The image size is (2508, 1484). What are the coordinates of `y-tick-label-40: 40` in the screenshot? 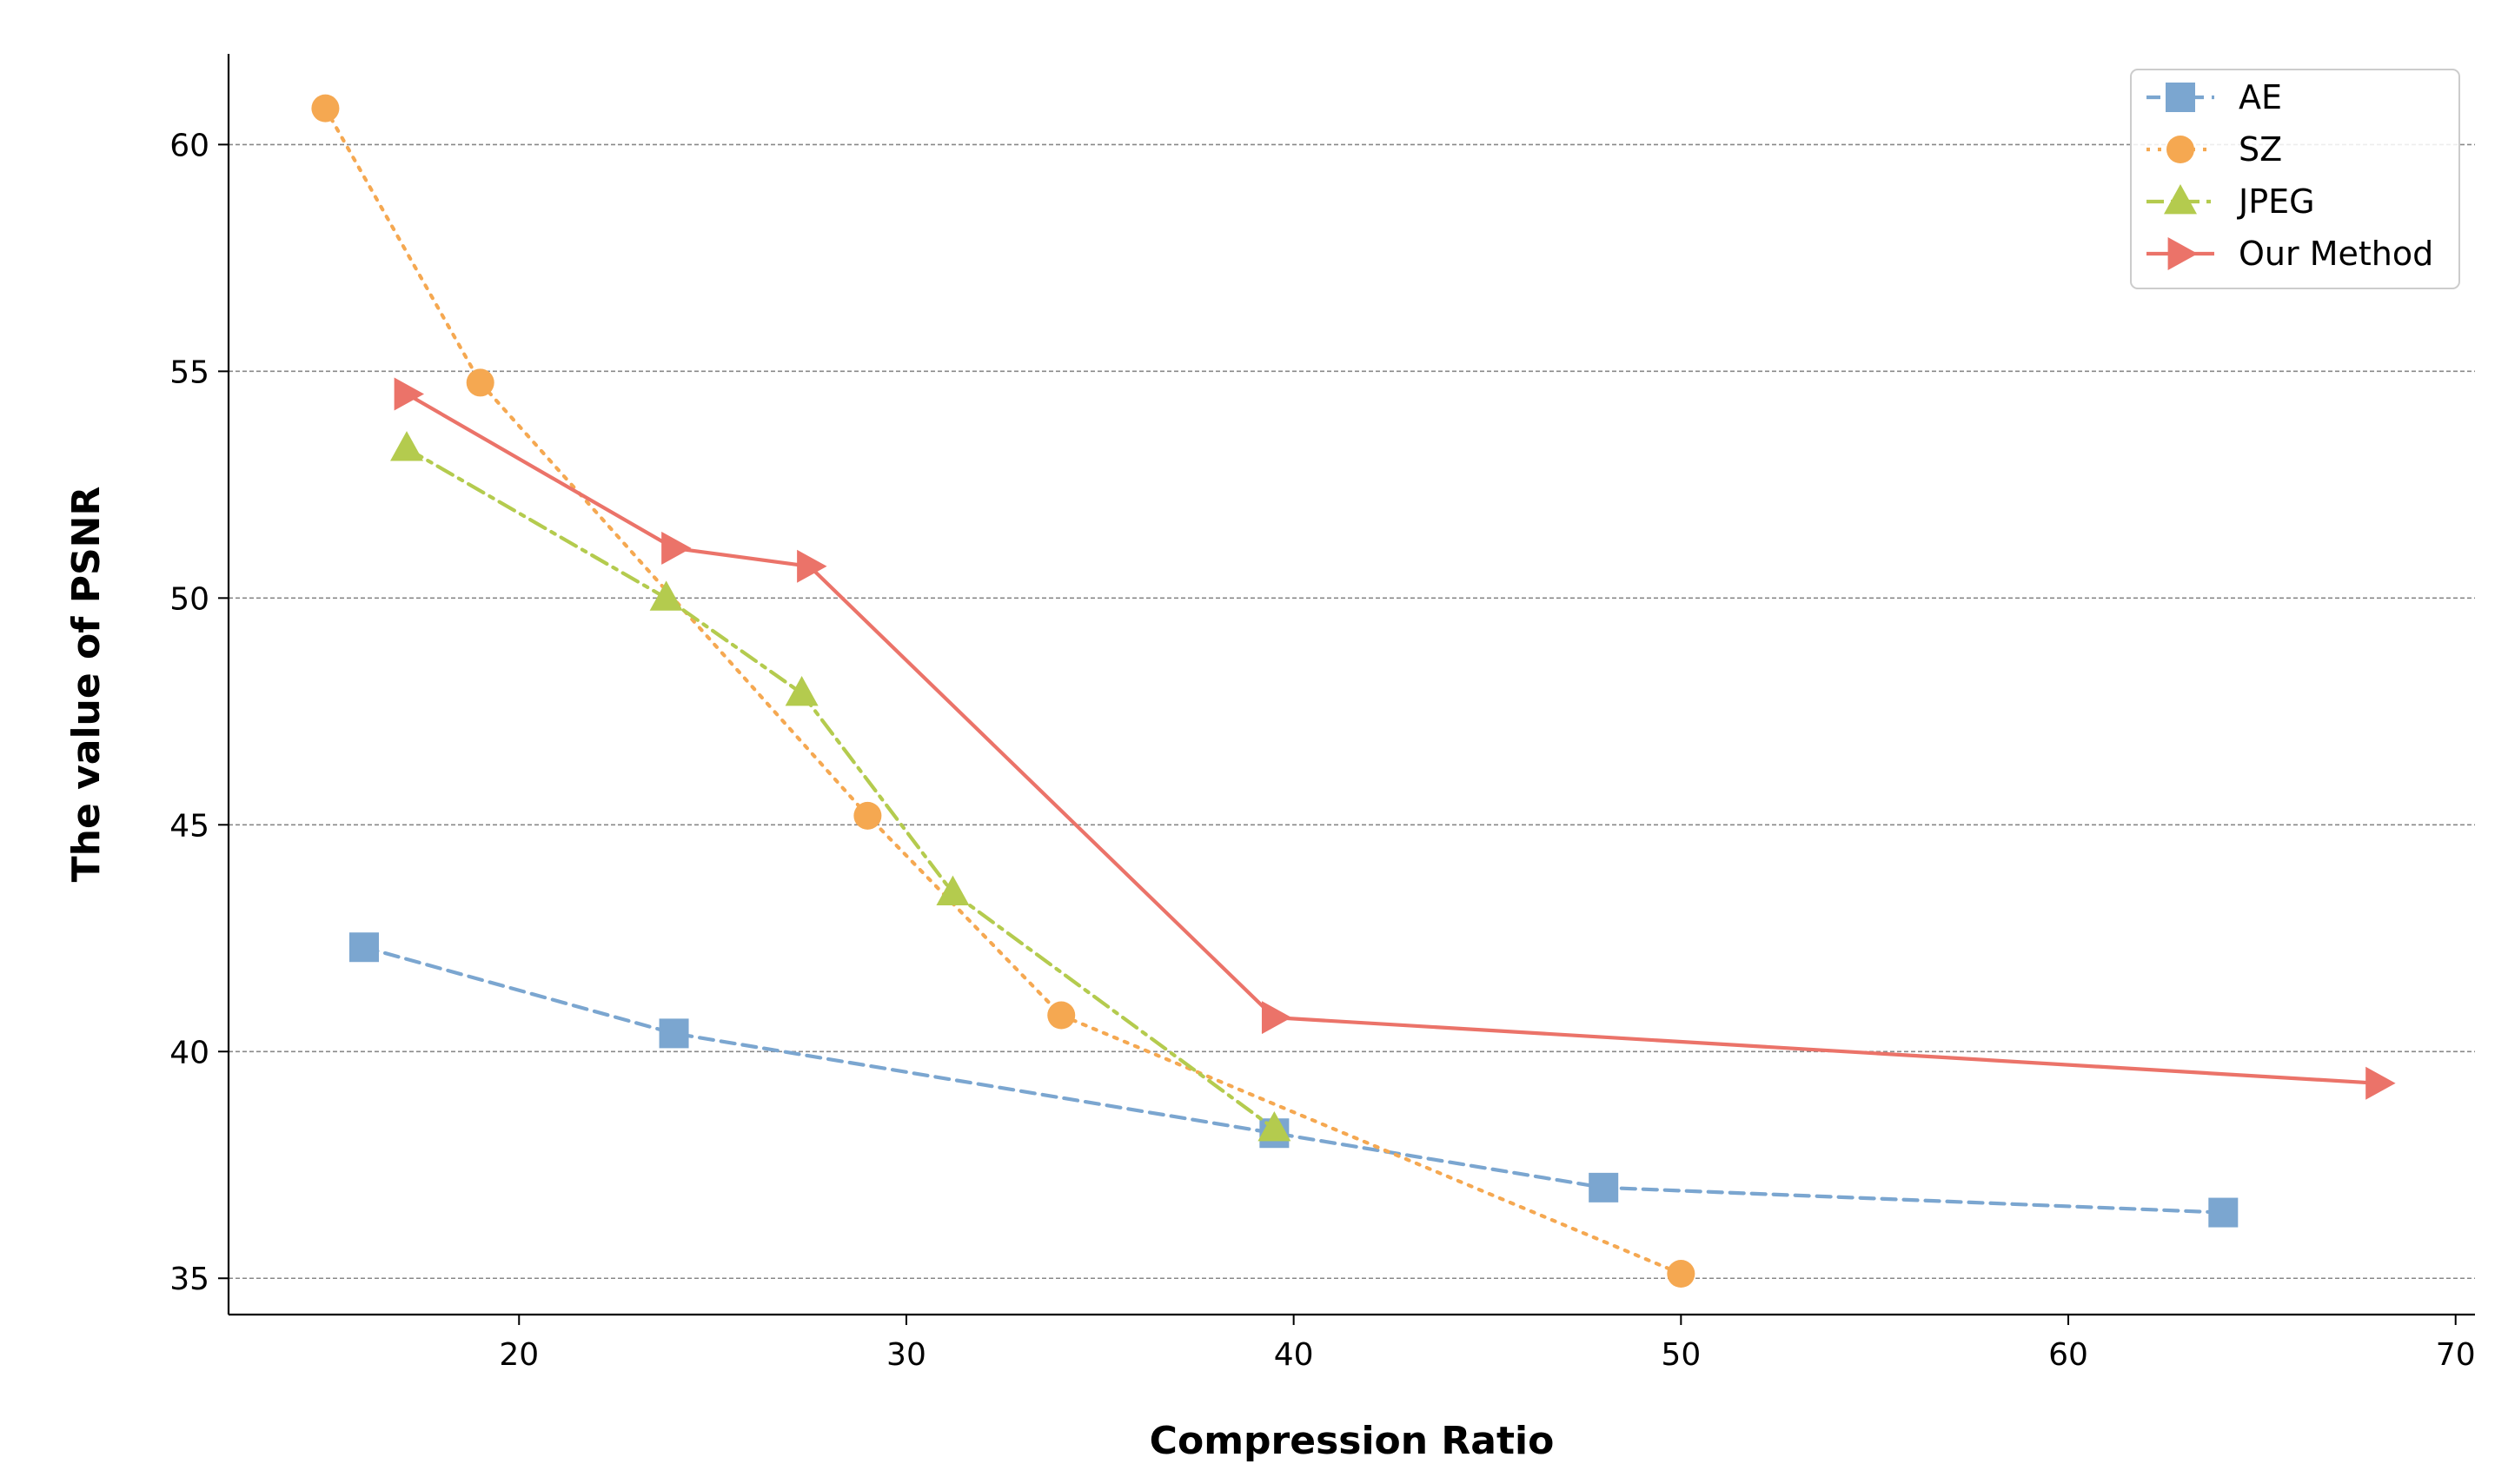 It's located at (189, 1052).